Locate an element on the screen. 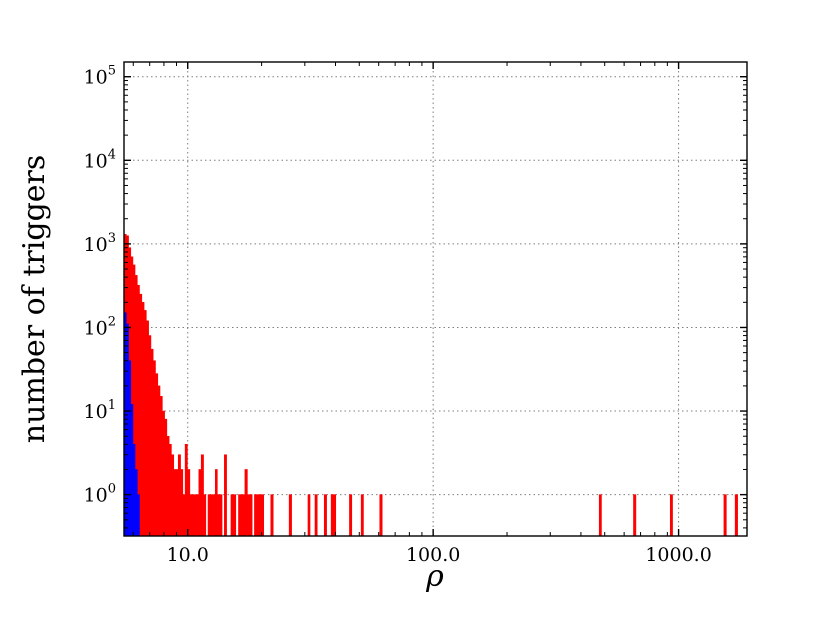 The image size is (830, 623). y-tick-exponent: 4 is located at coordinates (112, 154).